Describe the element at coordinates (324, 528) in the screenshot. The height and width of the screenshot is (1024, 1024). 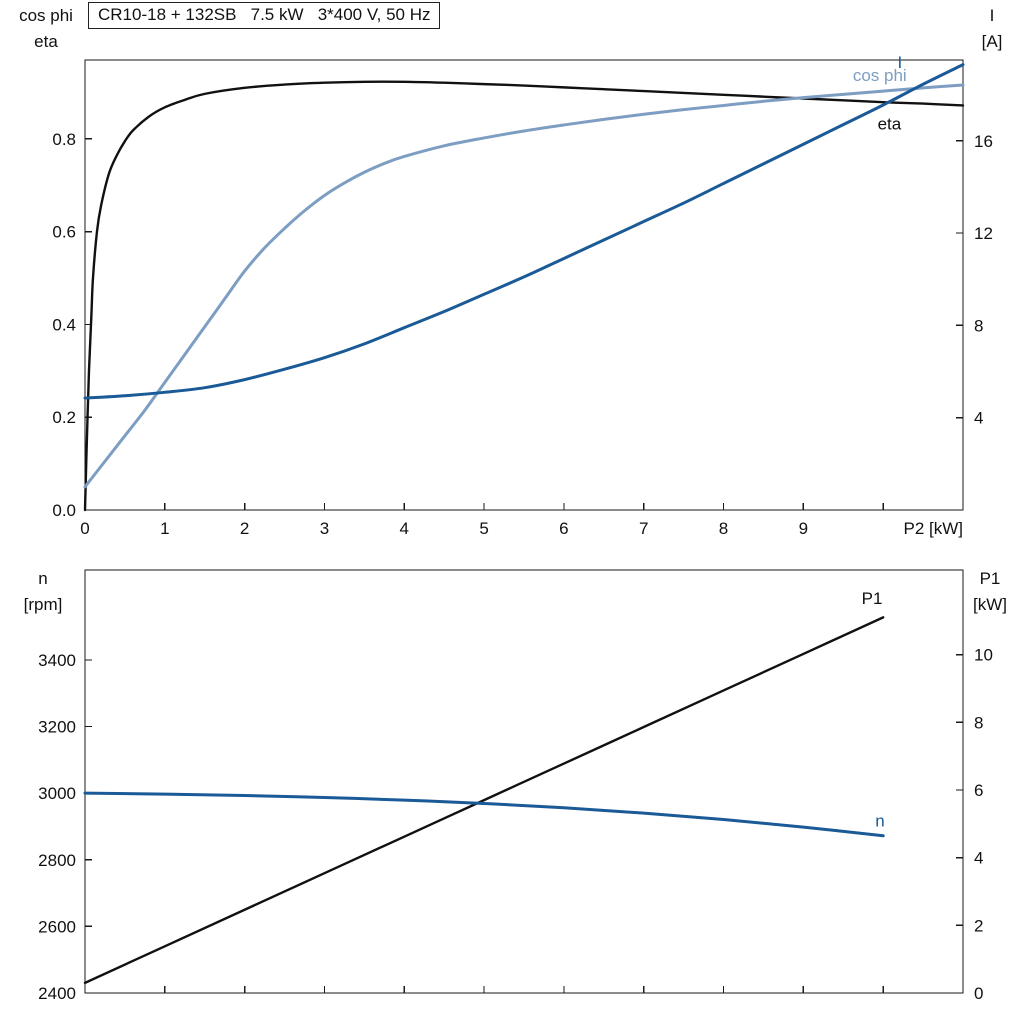
I see `x-tick-label: 3` at that location.